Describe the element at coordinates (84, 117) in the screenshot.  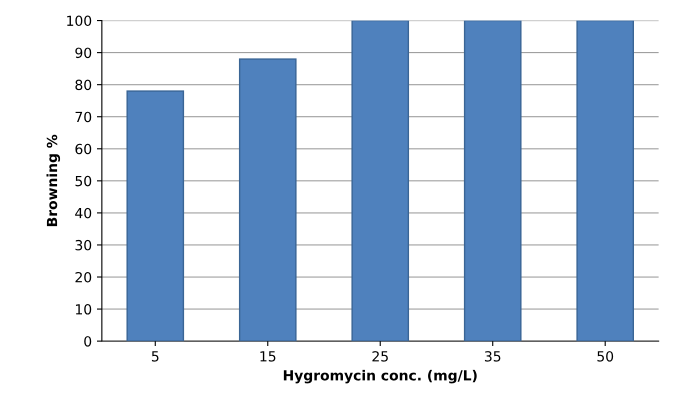
I see `y-tick-label: 70` at that location.